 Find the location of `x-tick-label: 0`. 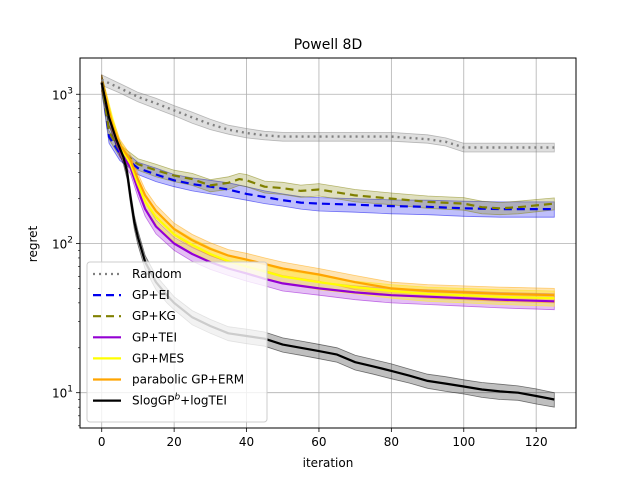

x-tick-label: 0 is located at coordinates (102, 442).